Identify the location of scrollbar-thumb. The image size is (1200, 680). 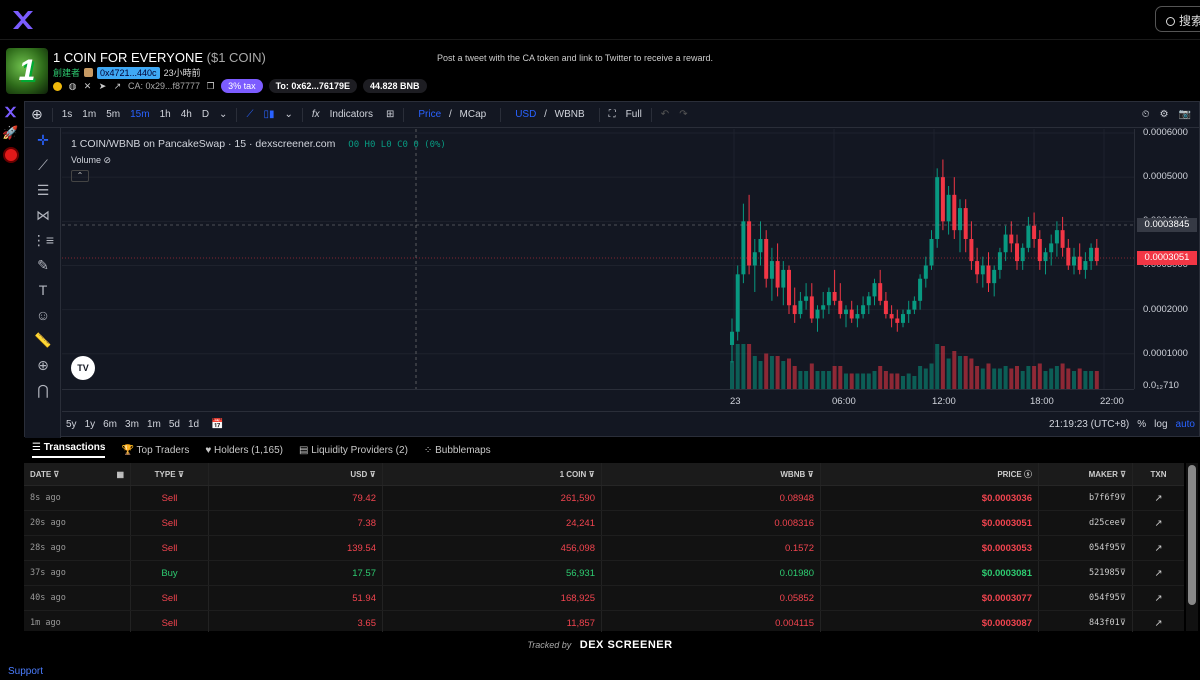
(1192, 535).